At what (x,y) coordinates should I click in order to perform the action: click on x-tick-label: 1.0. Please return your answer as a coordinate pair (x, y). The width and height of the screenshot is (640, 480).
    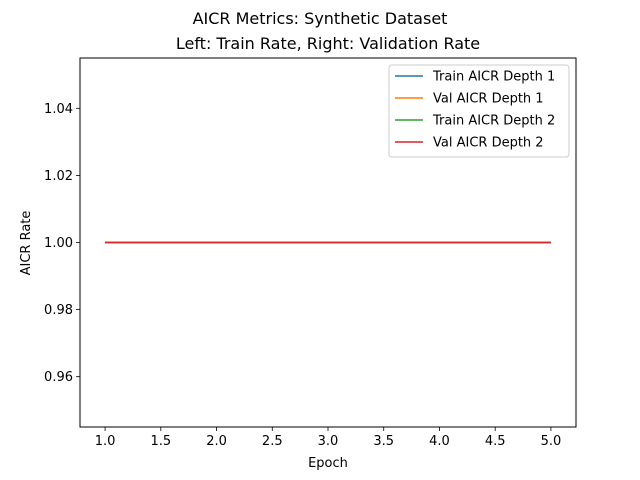
    Looking at the image, I should click on (105, 441).